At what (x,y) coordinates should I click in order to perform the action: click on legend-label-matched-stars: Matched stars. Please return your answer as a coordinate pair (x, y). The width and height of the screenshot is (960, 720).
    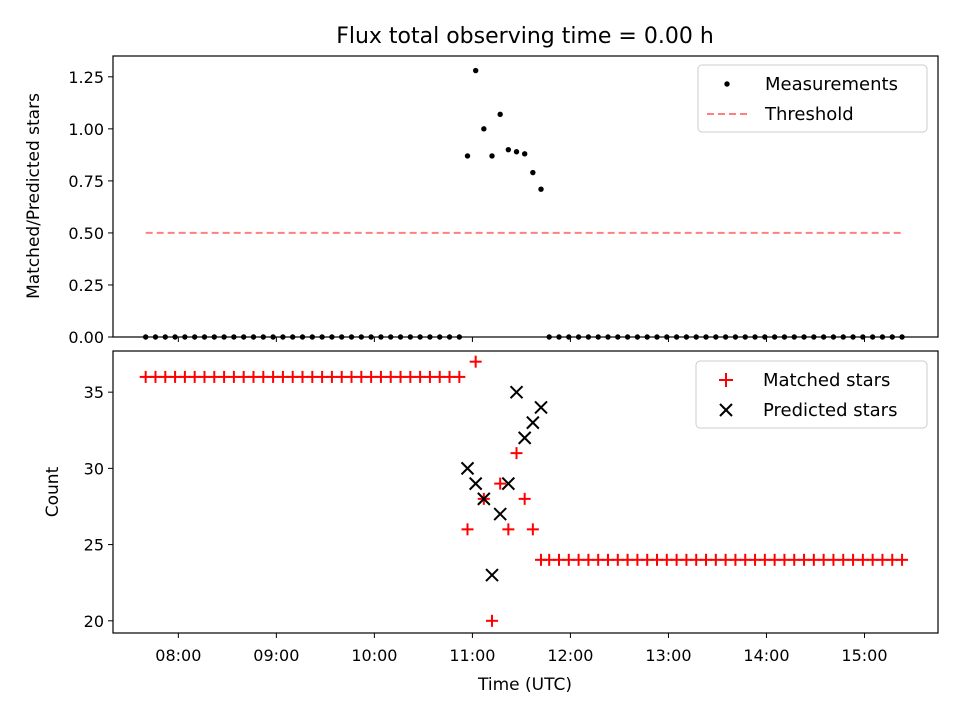
    Looking at the image, I should click on (826, 380).